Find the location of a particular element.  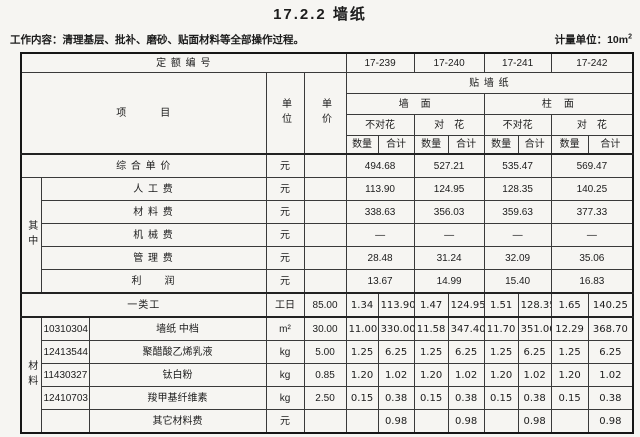

row-material-other: 其它材料费 元 0.98 0.98 0.98 0.98 is located at coordinates (327, 421).